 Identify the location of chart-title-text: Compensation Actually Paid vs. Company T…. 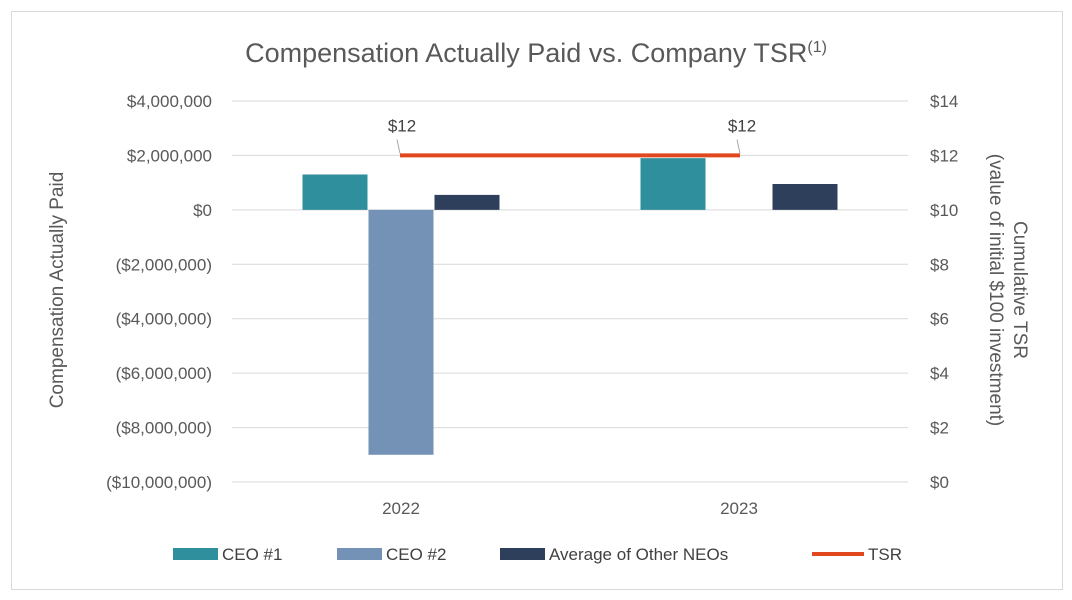
(526, 53).